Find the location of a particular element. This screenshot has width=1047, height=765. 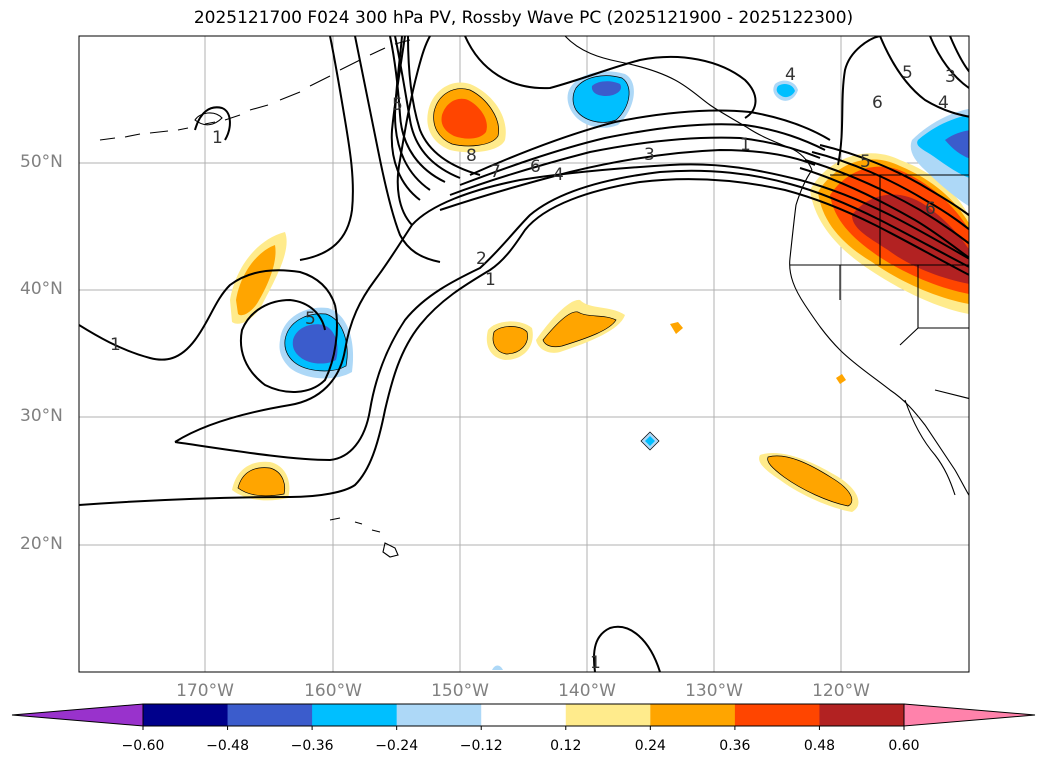

colorbar-tick-marks is located at coordinates (523, 728).